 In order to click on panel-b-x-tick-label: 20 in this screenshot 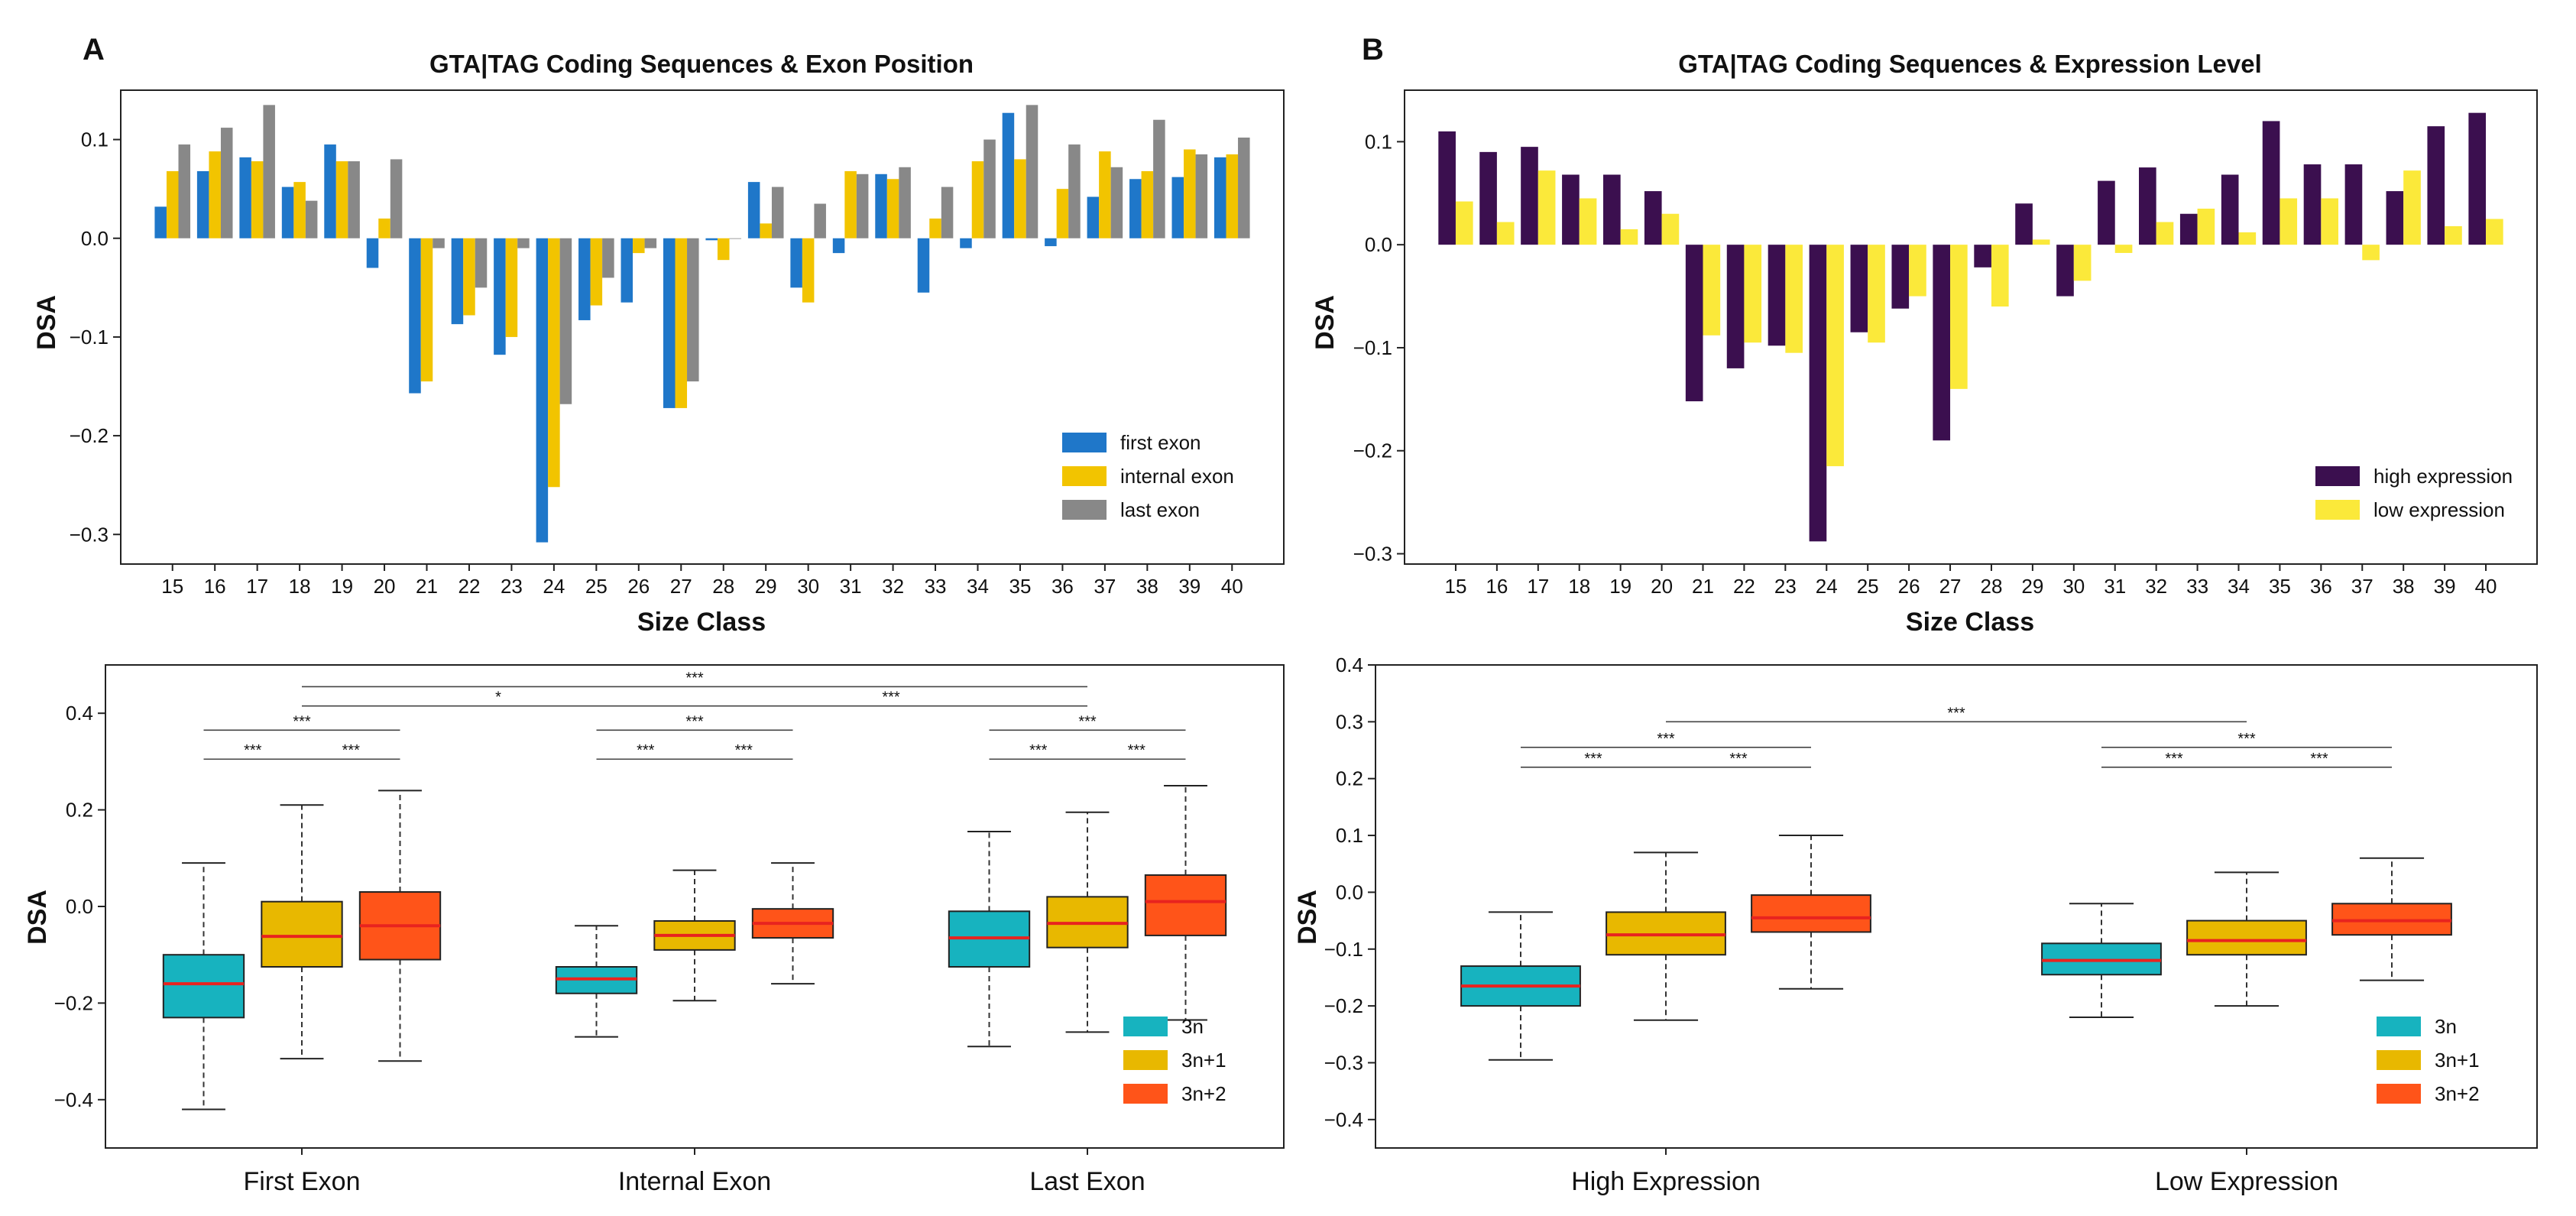, I will do `click(1662, 586)`.